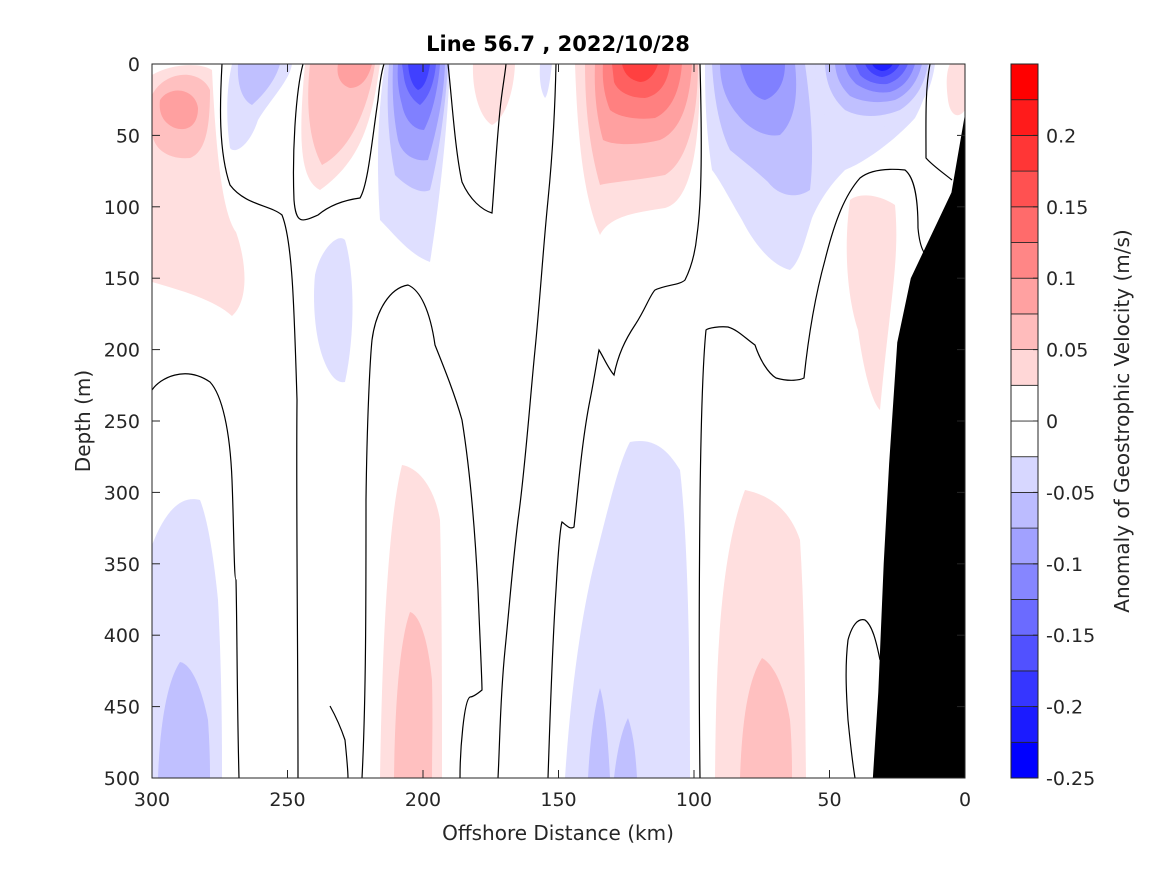  What do you see at coordinates (423, 800) in the screenshot?
I see `x-tick-label: 200` at bounding box center [423, 800].